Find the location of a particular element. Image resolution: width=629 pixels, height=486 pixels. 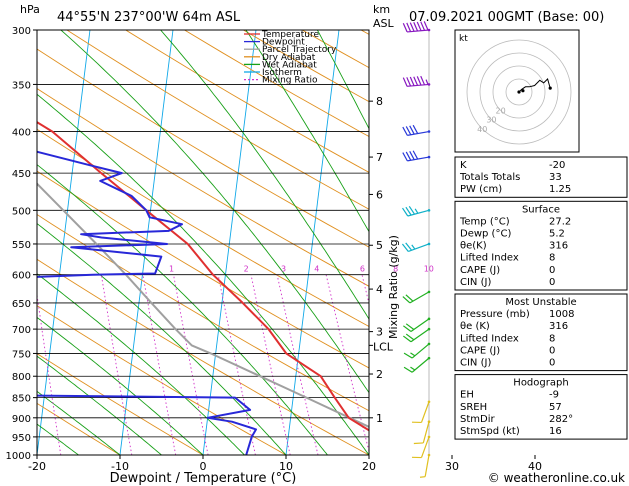

x-axis-label: Dewpoint / Temperature (°C) is located at coordinates (203, 478).